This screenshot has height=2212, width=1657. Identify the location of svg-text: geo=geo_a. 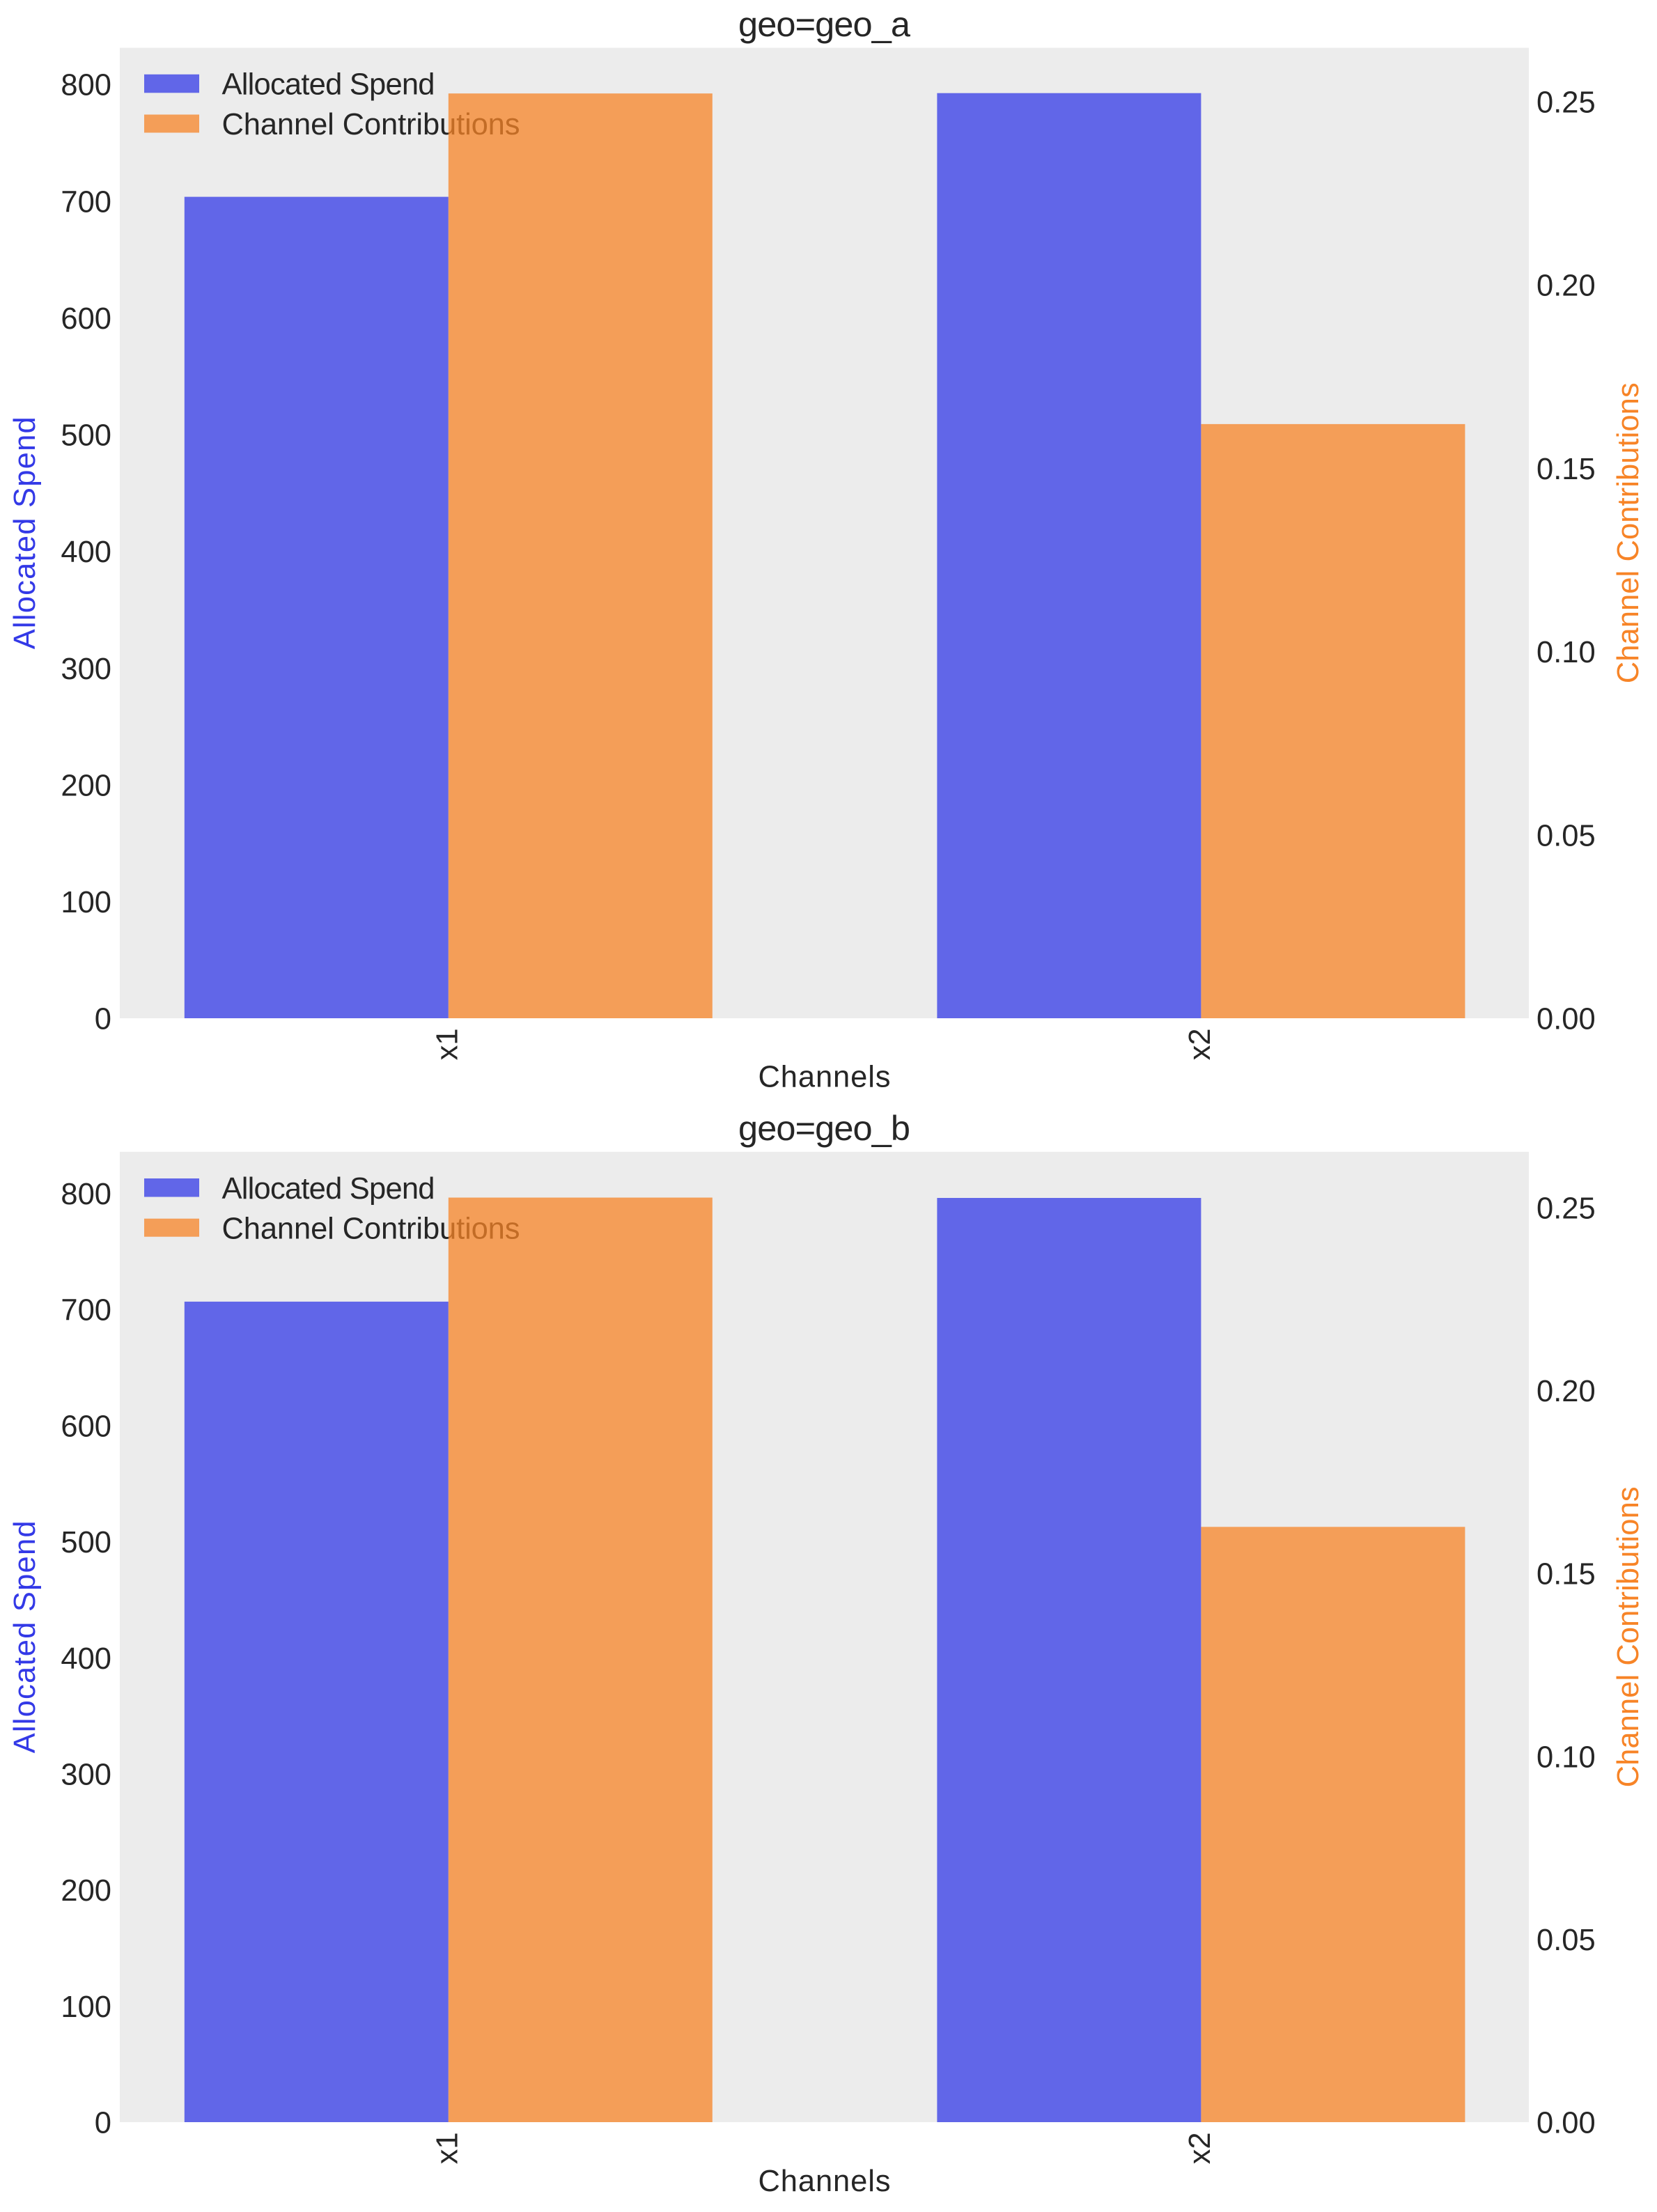
(824, 24).